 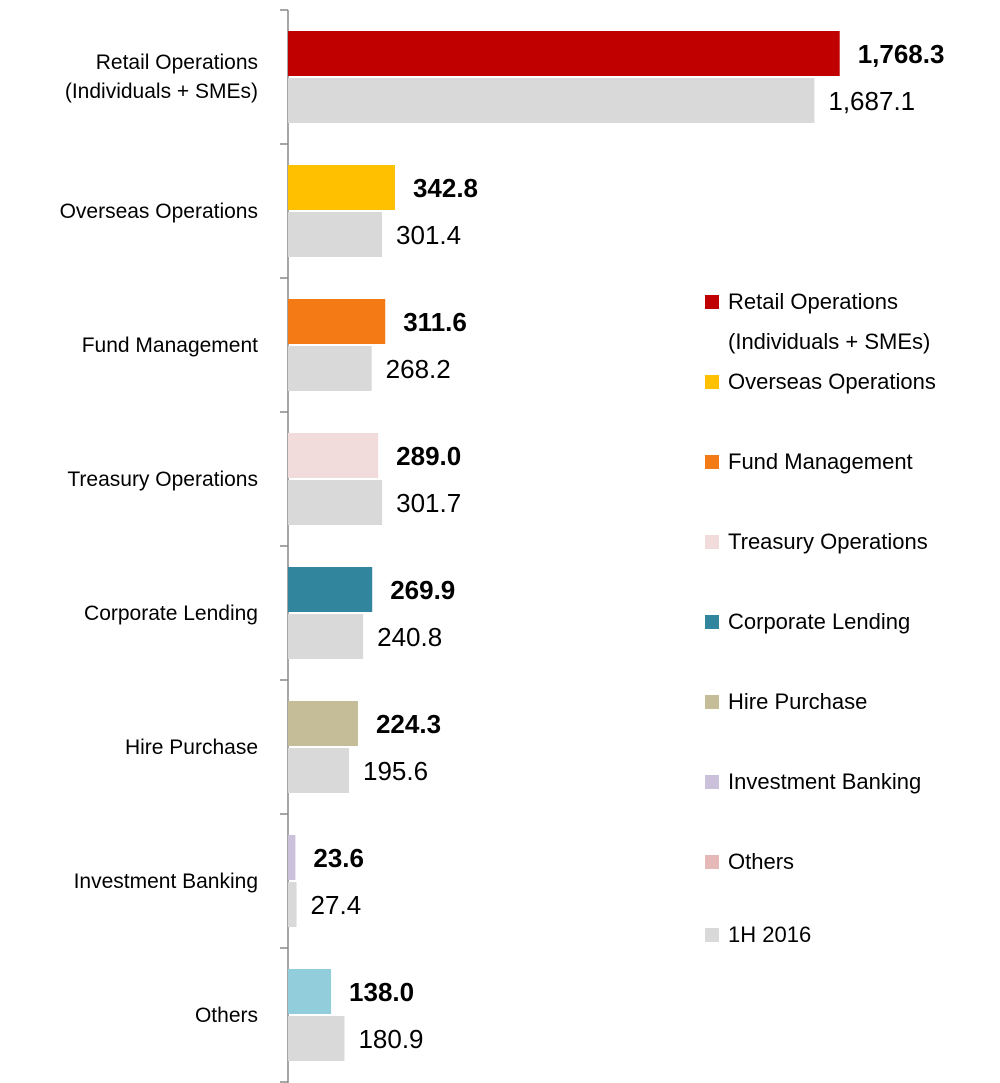 I want to click on value-label: 301.4, so click(x=429, y=235).